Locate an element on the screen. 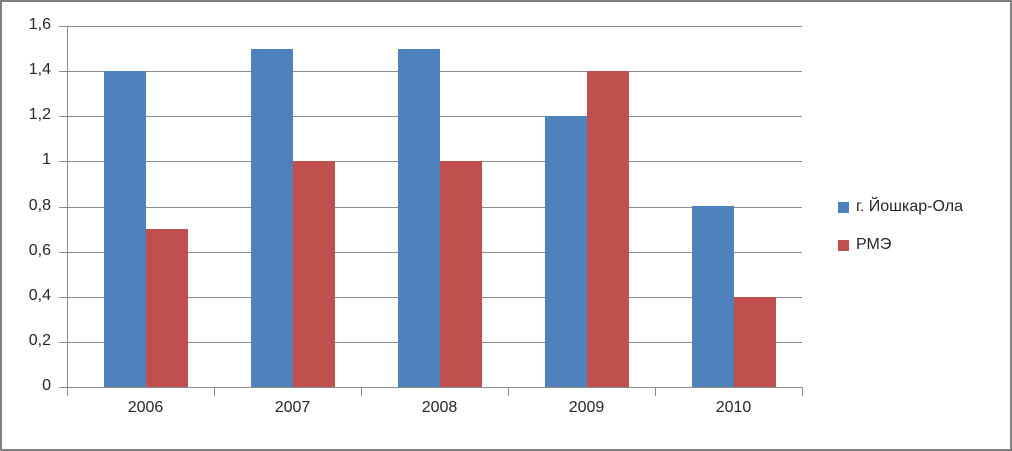 This screenshot has height=451, width=1012. y-tick-label: 0,6 is located at coordinates (39, 250).